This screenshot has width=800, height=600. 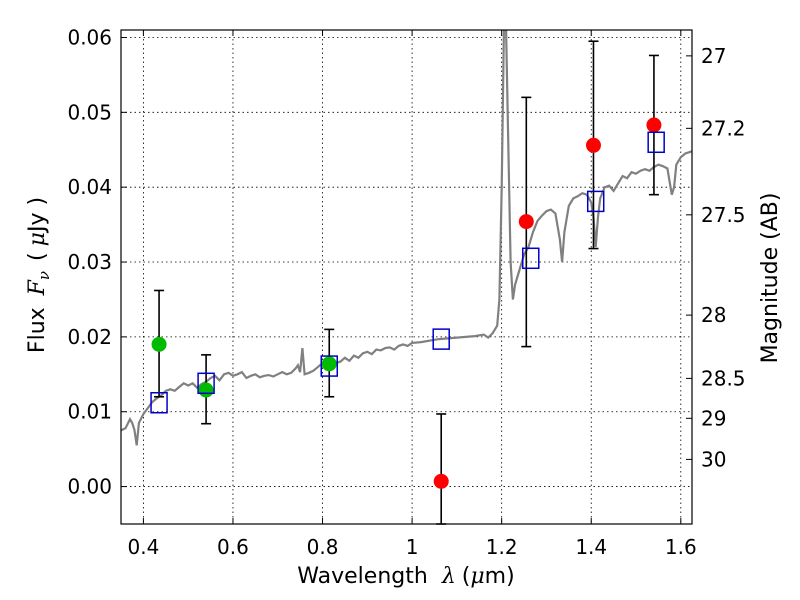 I want to click on mag-tick-label: 27.2, so click(x=723, y=128).